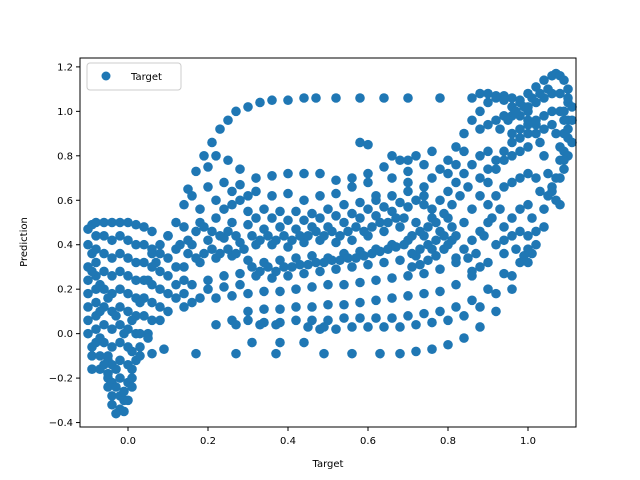 The image size is (640, 480). What do you see at coordinates (65, 156) in the screenshot?
I see `y-tick-label: 0.8` at bounding box center [65, 156].